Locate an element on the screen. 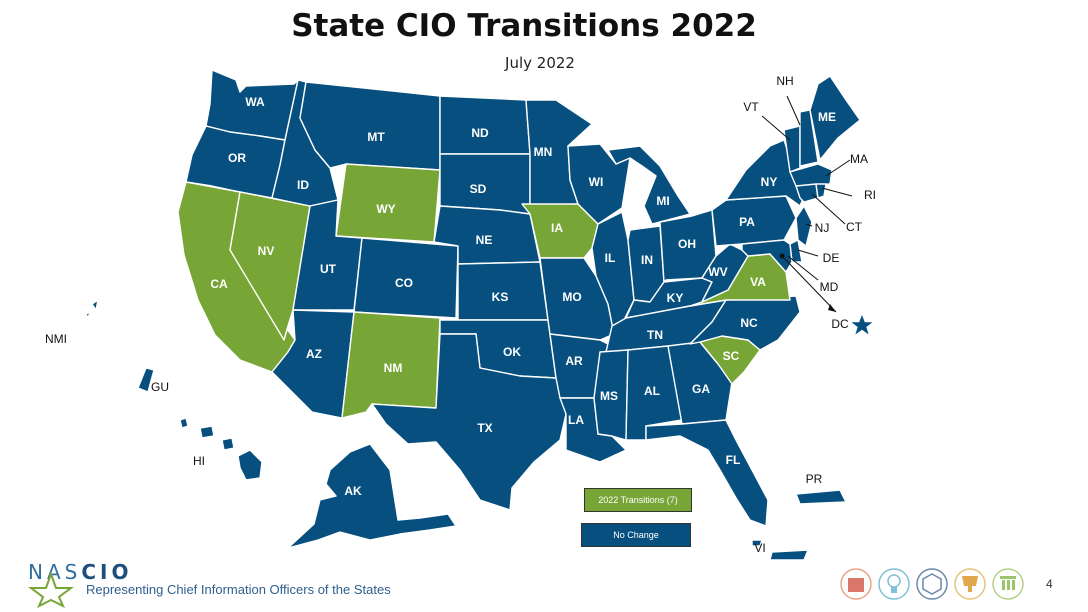 The height and width of the screenshot is (612, 1088). label-ga: GA is located at coordinates (701, 389).